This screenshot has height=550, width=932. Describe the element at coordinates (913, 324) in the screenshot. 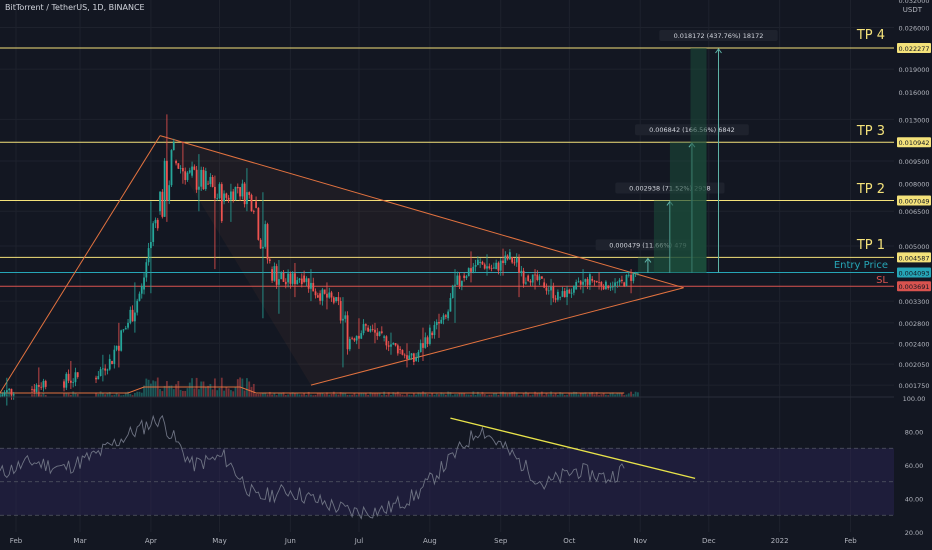

I see `price-tick-label: 0.002800` at that location.